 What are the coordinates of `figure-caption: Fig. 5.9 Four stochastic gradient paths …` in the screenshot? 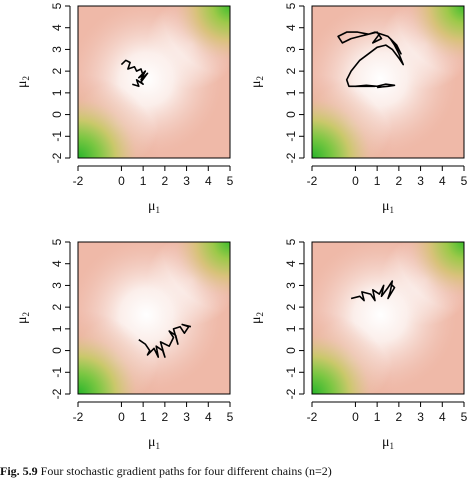 It's located at (237, 471).